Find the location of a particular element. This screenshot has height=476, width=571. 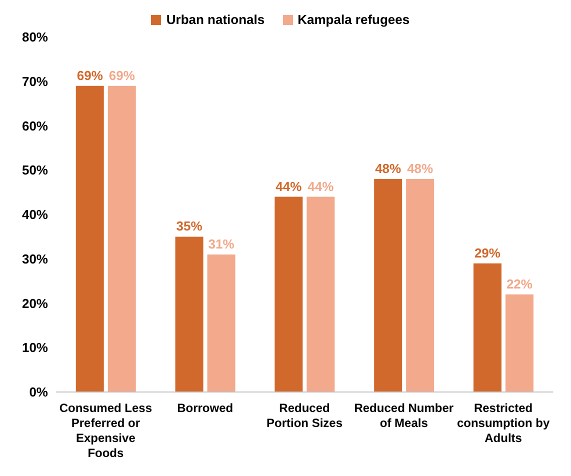

y-tick-label: 40% is located at coordinates (35, 214).